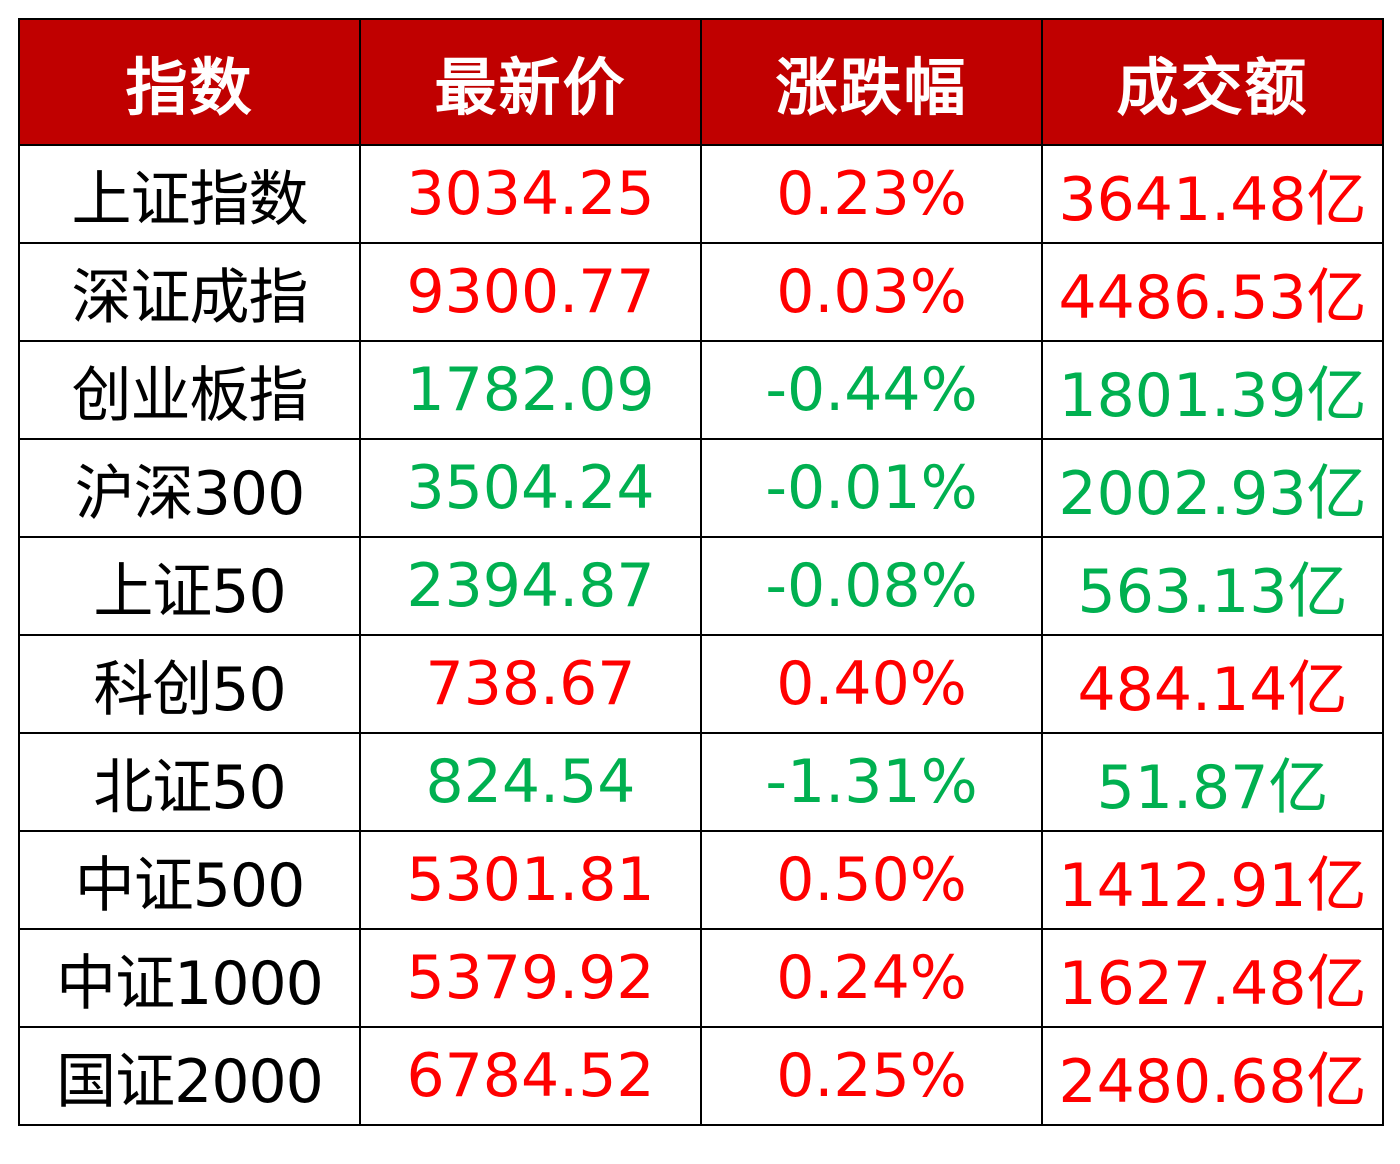 This screenshot has width=1400, height=1164. I want to click on table-row: 创业板指 1782.09 -0.44% 1801.39亿, so click(701, 390).